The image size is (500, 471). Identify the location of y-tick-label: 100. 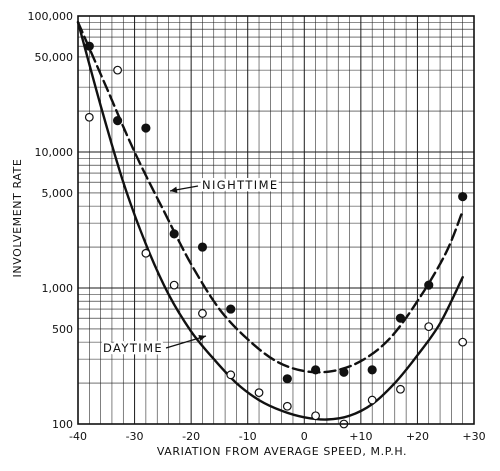
(62, 424).